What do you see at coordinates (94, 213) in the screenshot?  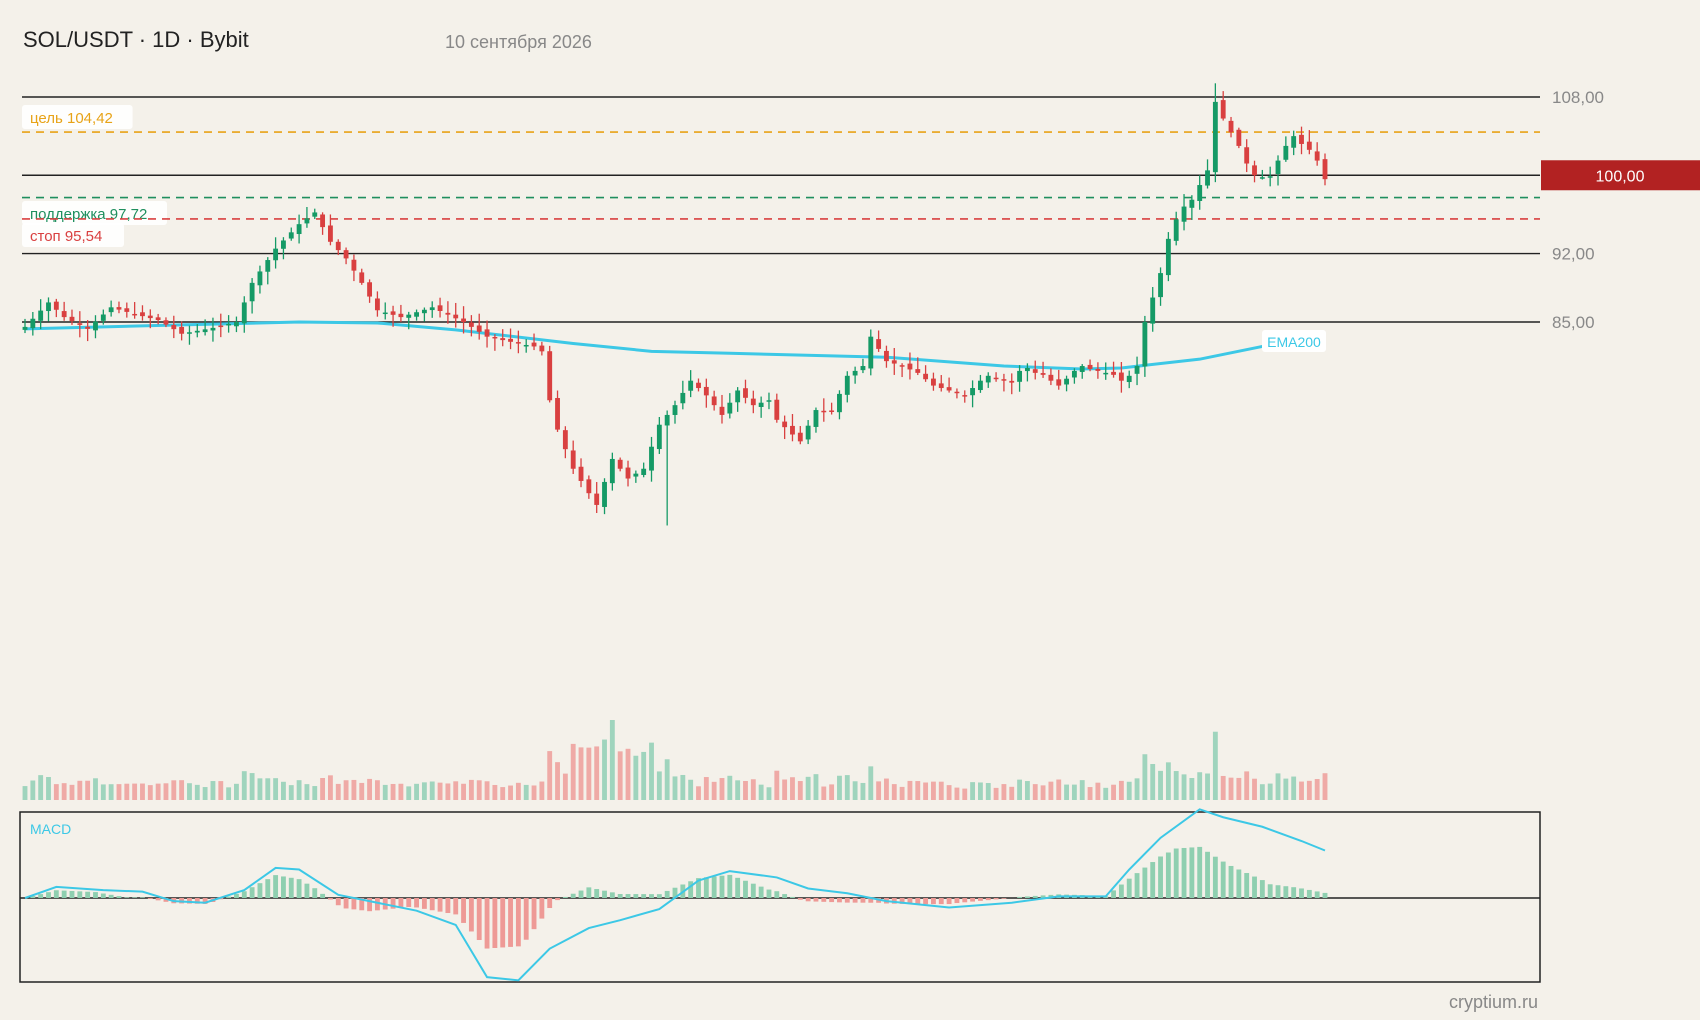 I see `level-label-bg` at bounding box center [94, 213].